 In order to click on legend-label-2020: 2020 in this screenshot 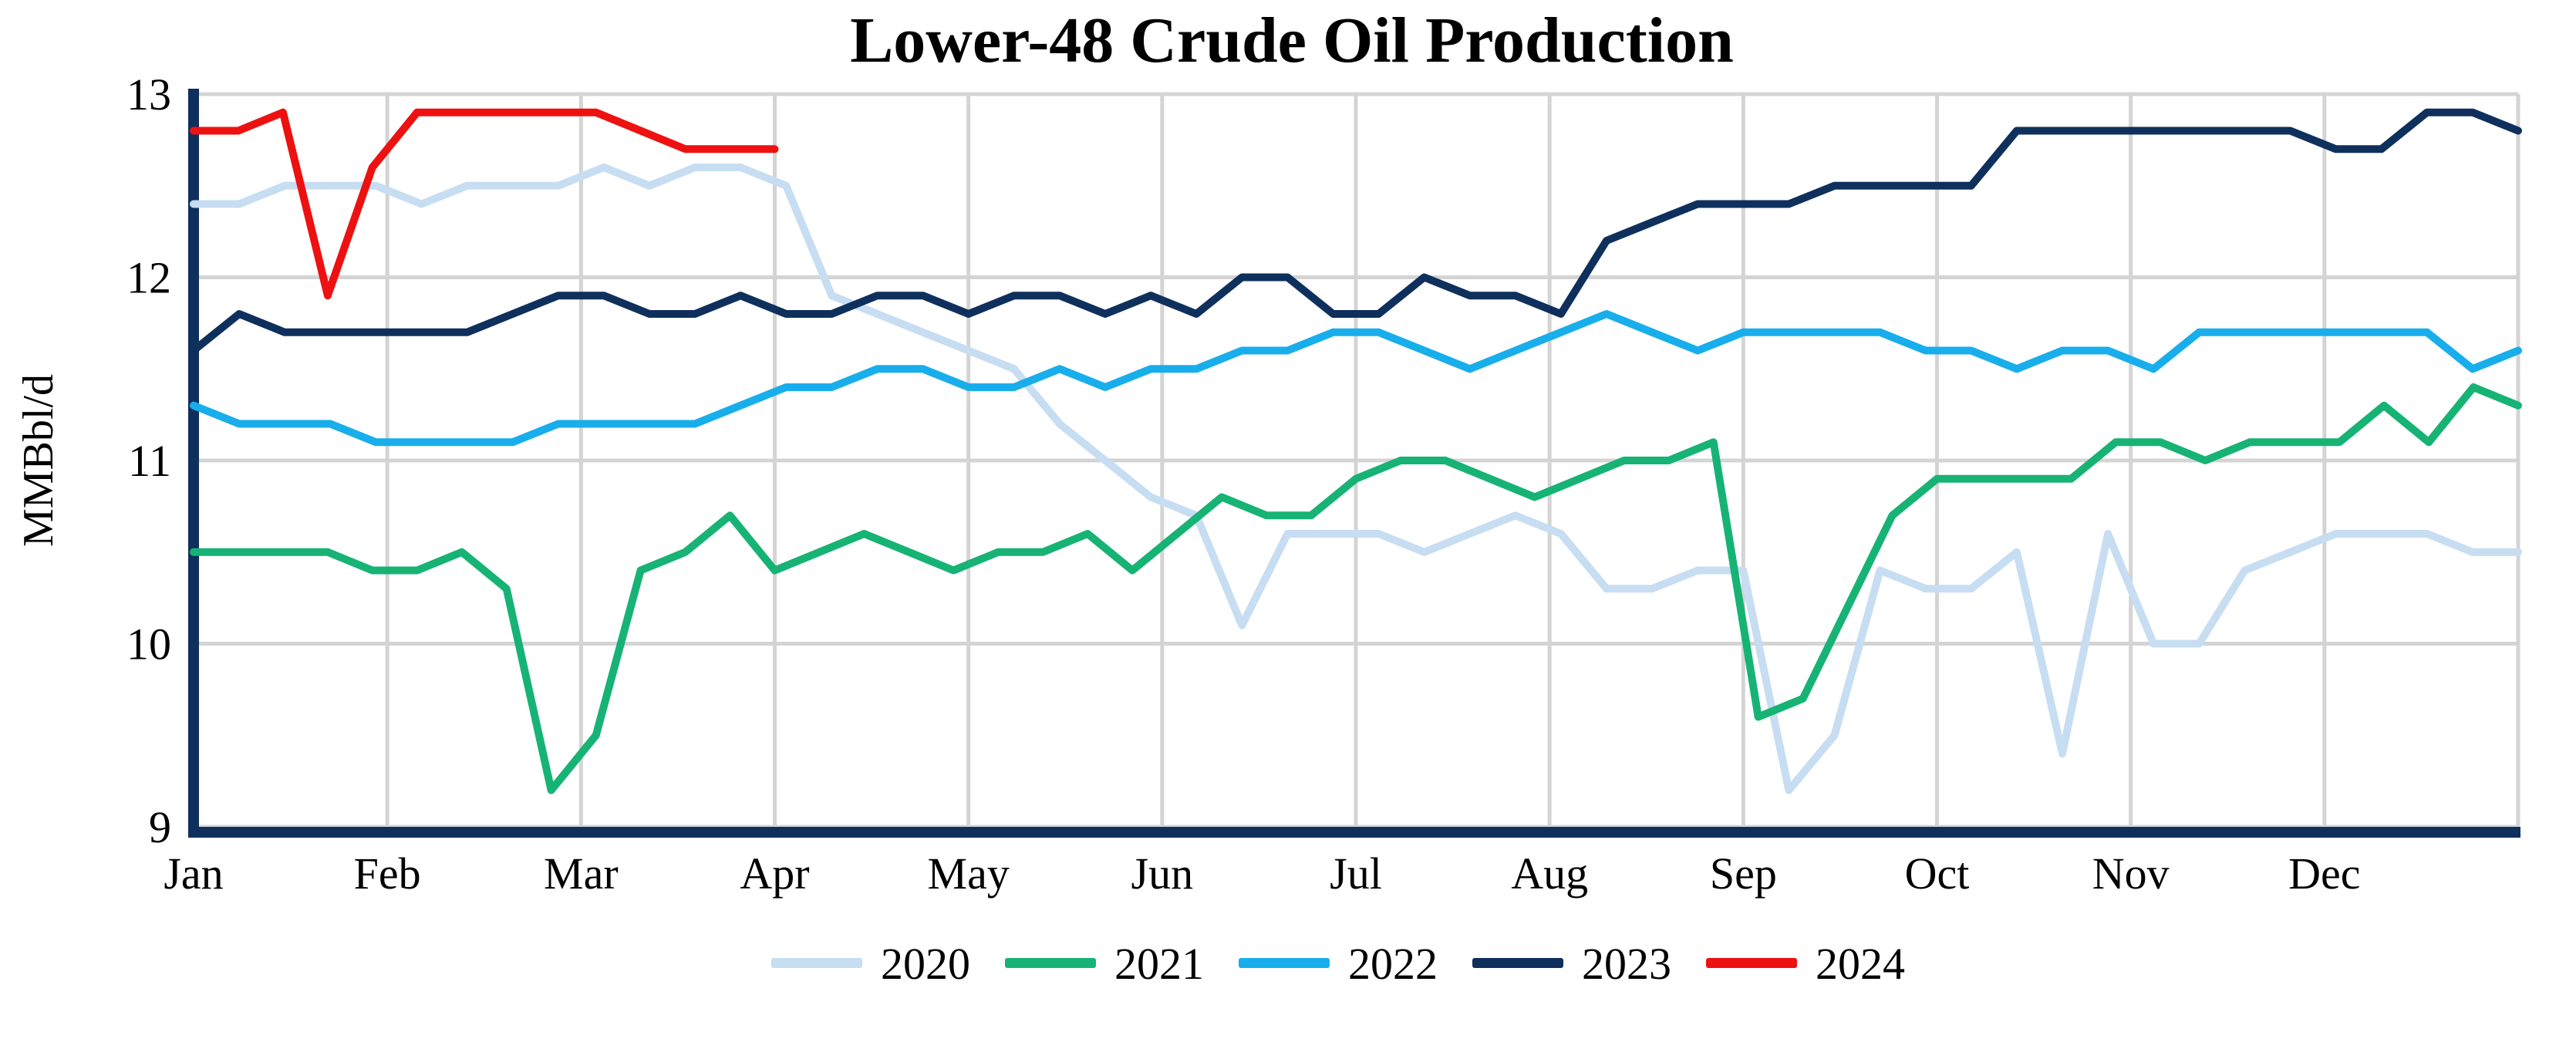, I will do `click(925, 964)`.